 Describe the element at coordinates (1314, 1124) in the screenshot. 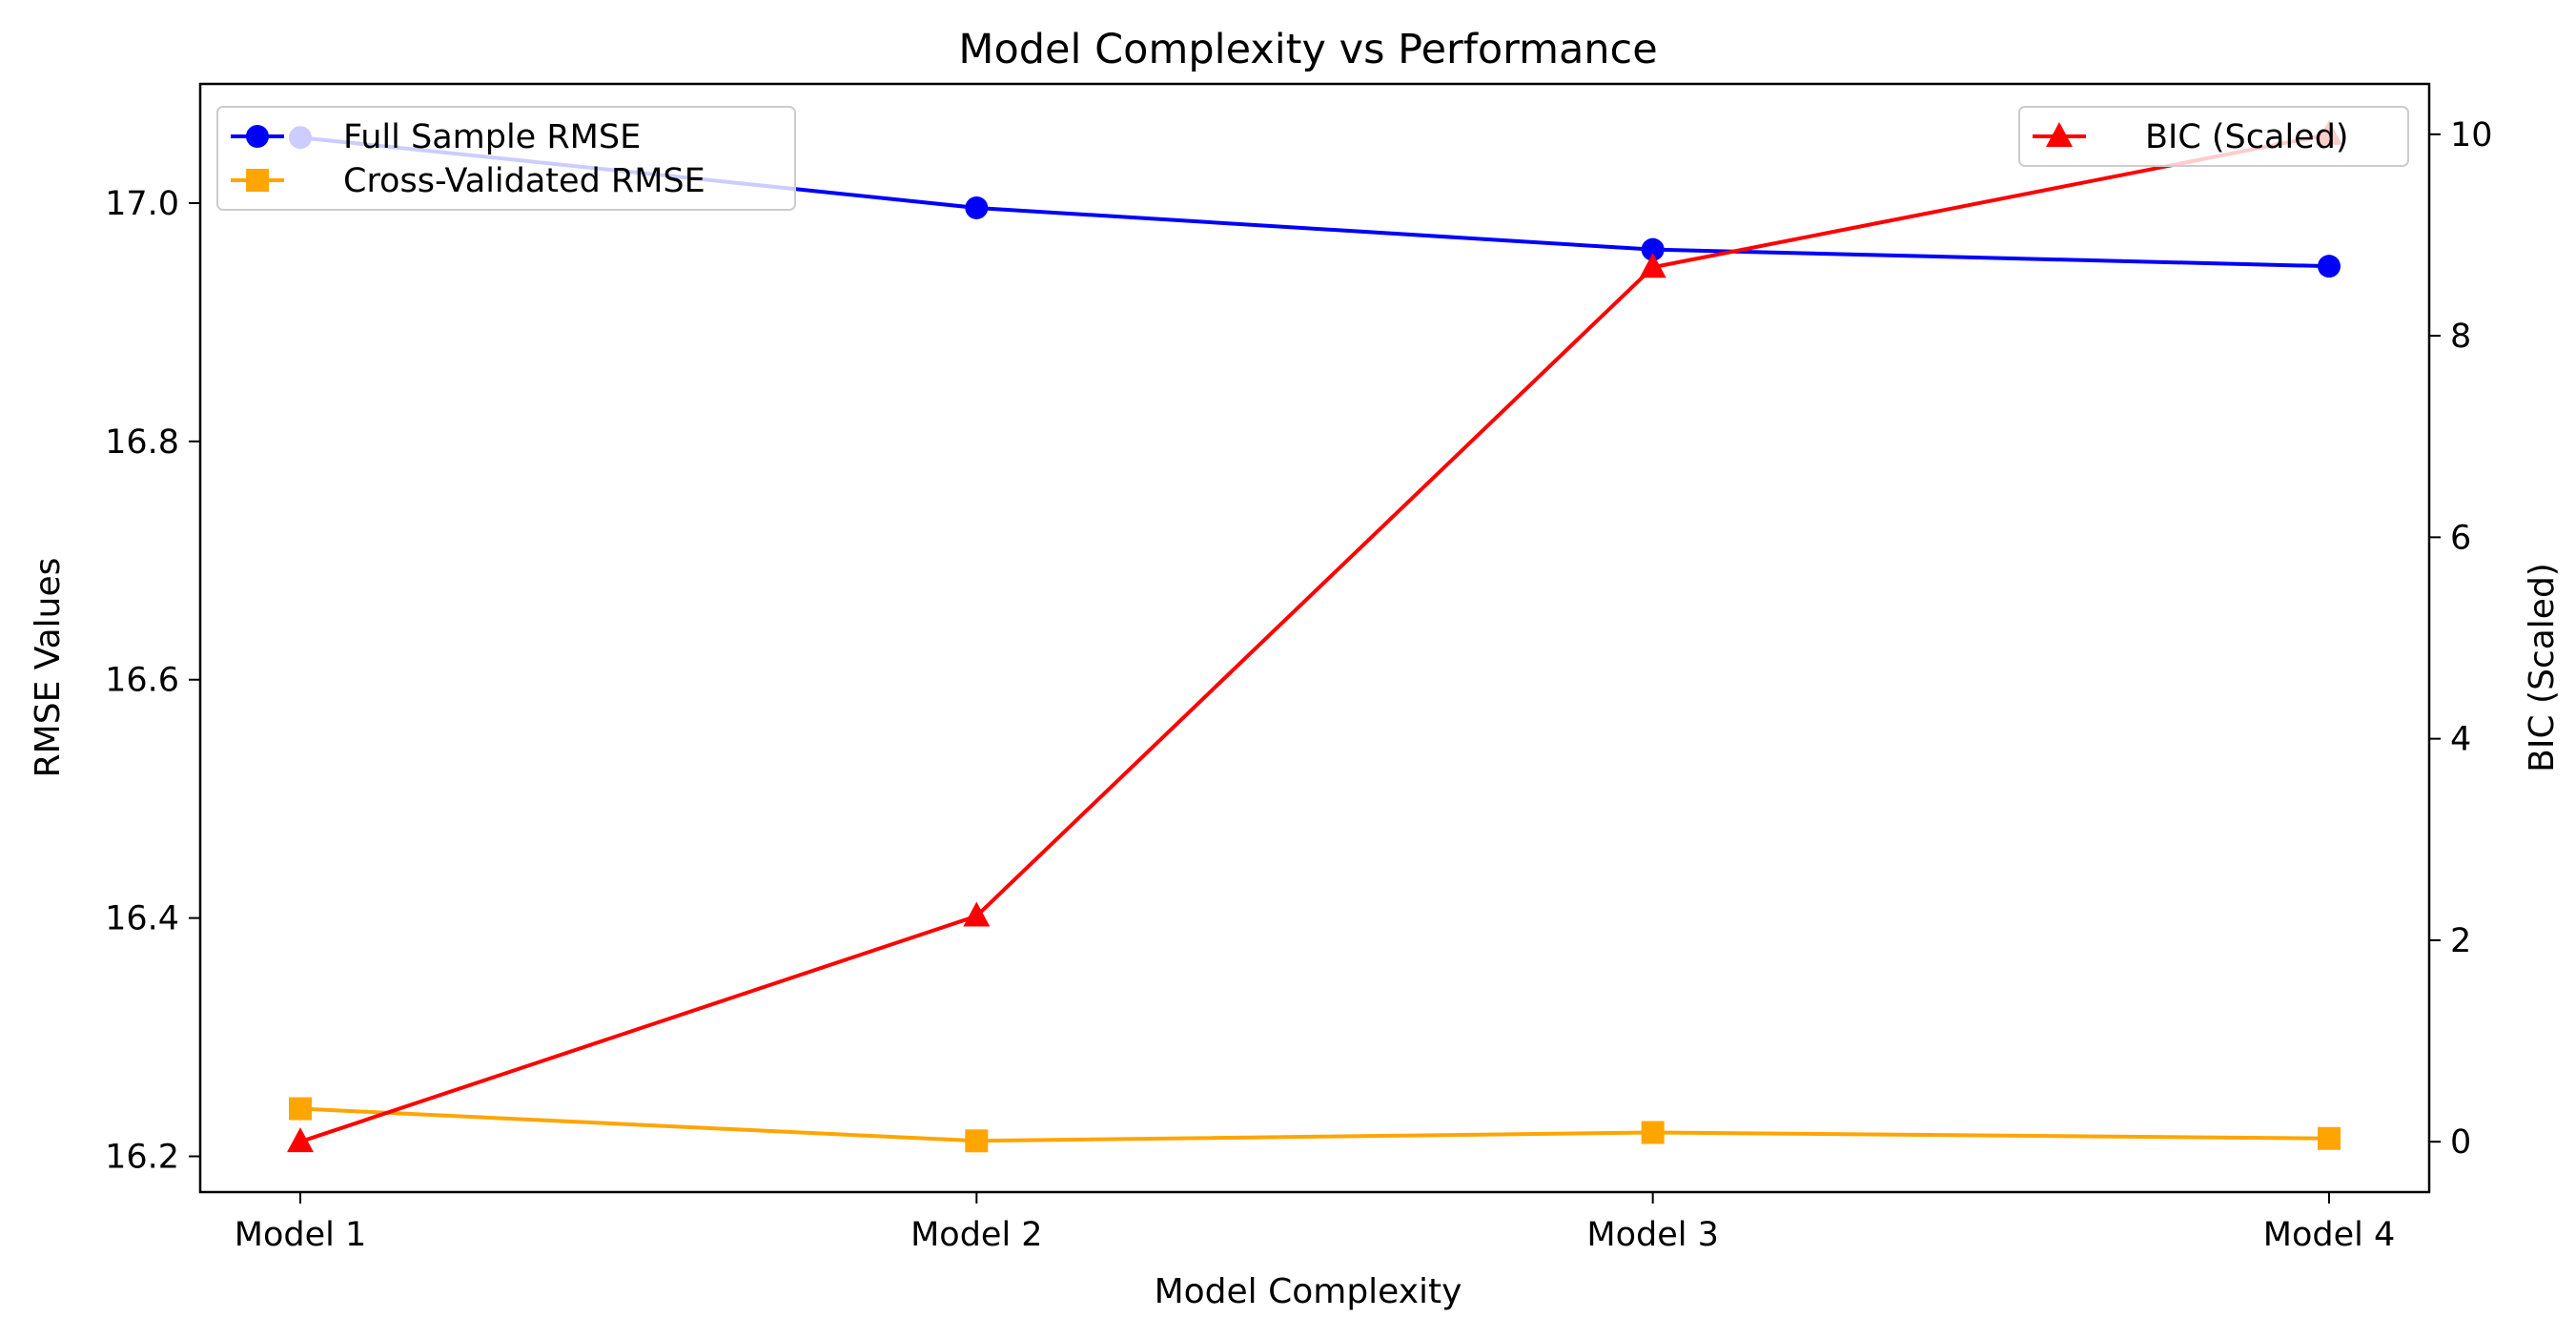

I see `series-line-cross-validated-rmse` at that location.